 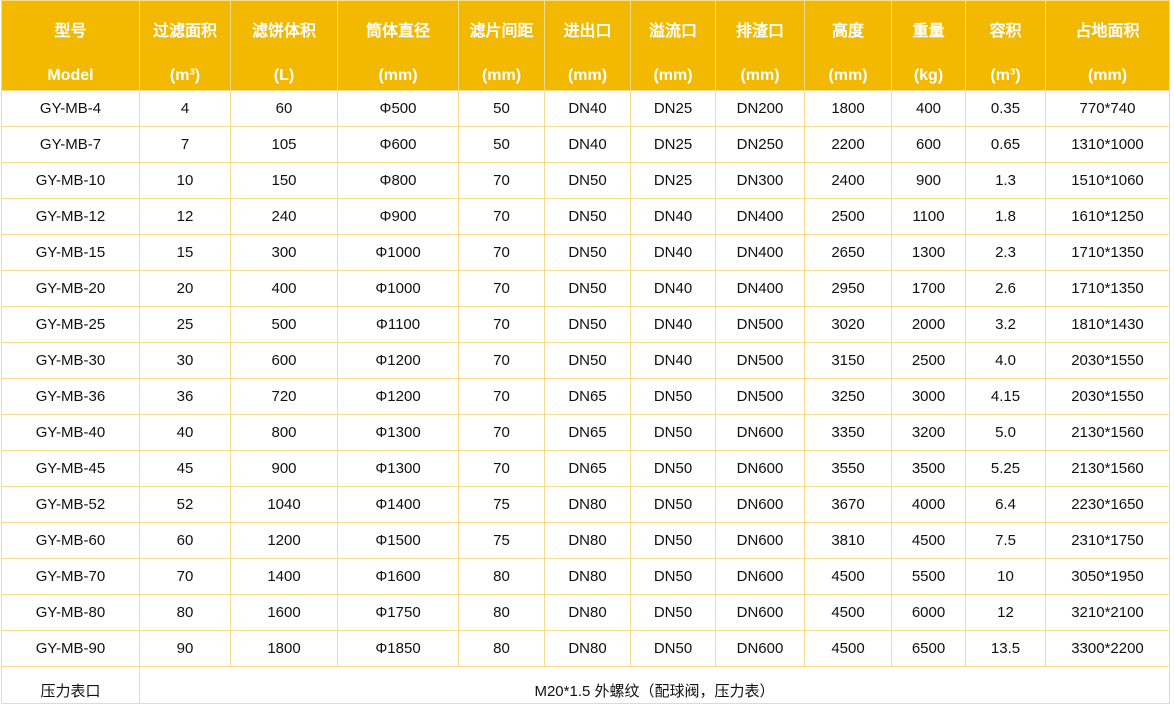 I want to click on table-cell: 90, so click(x=185, y=648).